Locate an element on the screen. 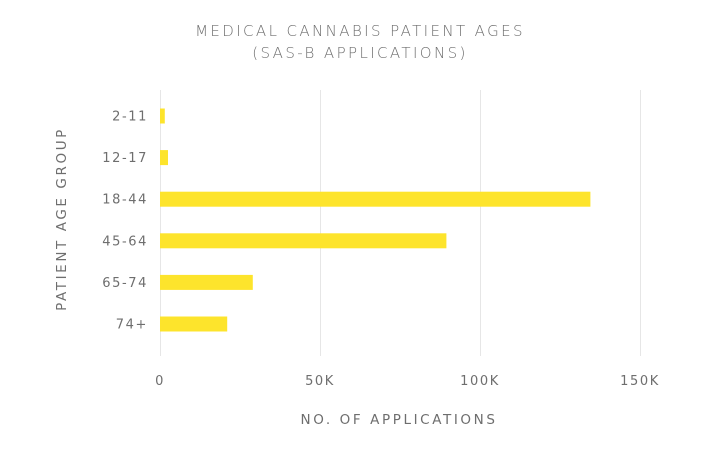 This screenshot has width=720, height=450. y-tick-label: 18-44 is located at coordinates (125, 200).